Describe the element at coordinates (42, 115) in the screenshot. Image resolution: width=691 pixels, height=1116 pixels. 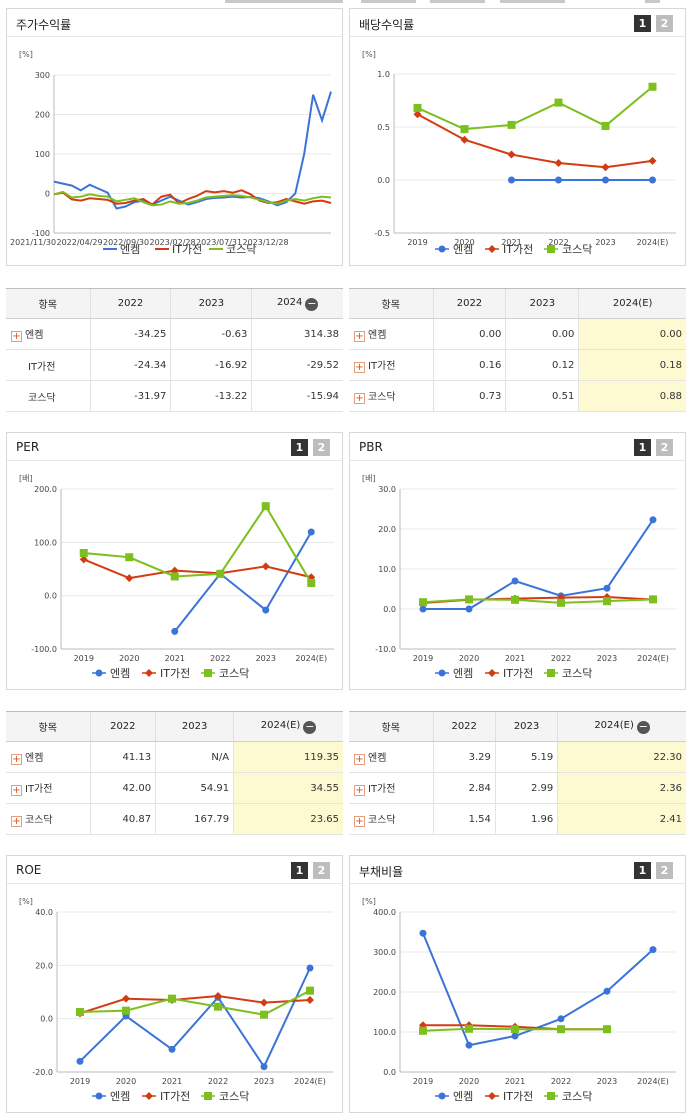
I see `y-tick-label: 200` at that location.